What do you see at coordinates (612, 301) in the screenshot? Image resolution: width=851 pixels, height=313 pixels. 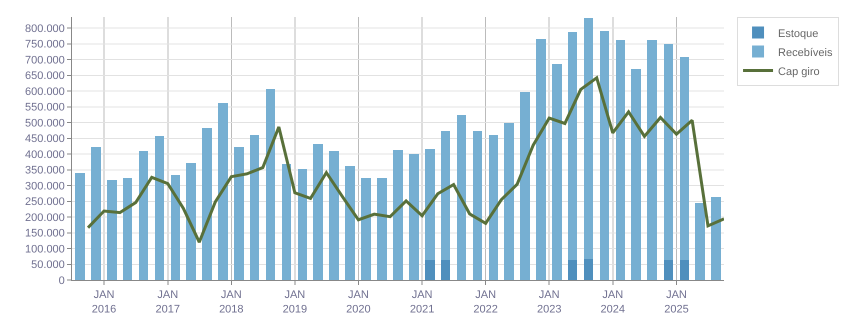 I see `x-tick-label: JAN 2024` at bounding box center [612, 301].